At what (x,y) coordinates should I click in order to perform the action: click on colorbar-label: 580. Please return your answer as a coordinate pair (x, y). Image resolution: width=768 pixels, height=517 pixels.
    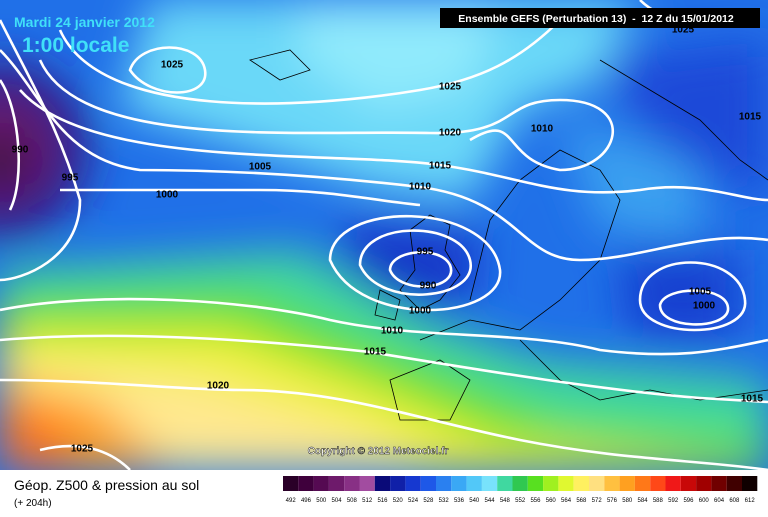
    Looking at the image, I should click on (627, 501).